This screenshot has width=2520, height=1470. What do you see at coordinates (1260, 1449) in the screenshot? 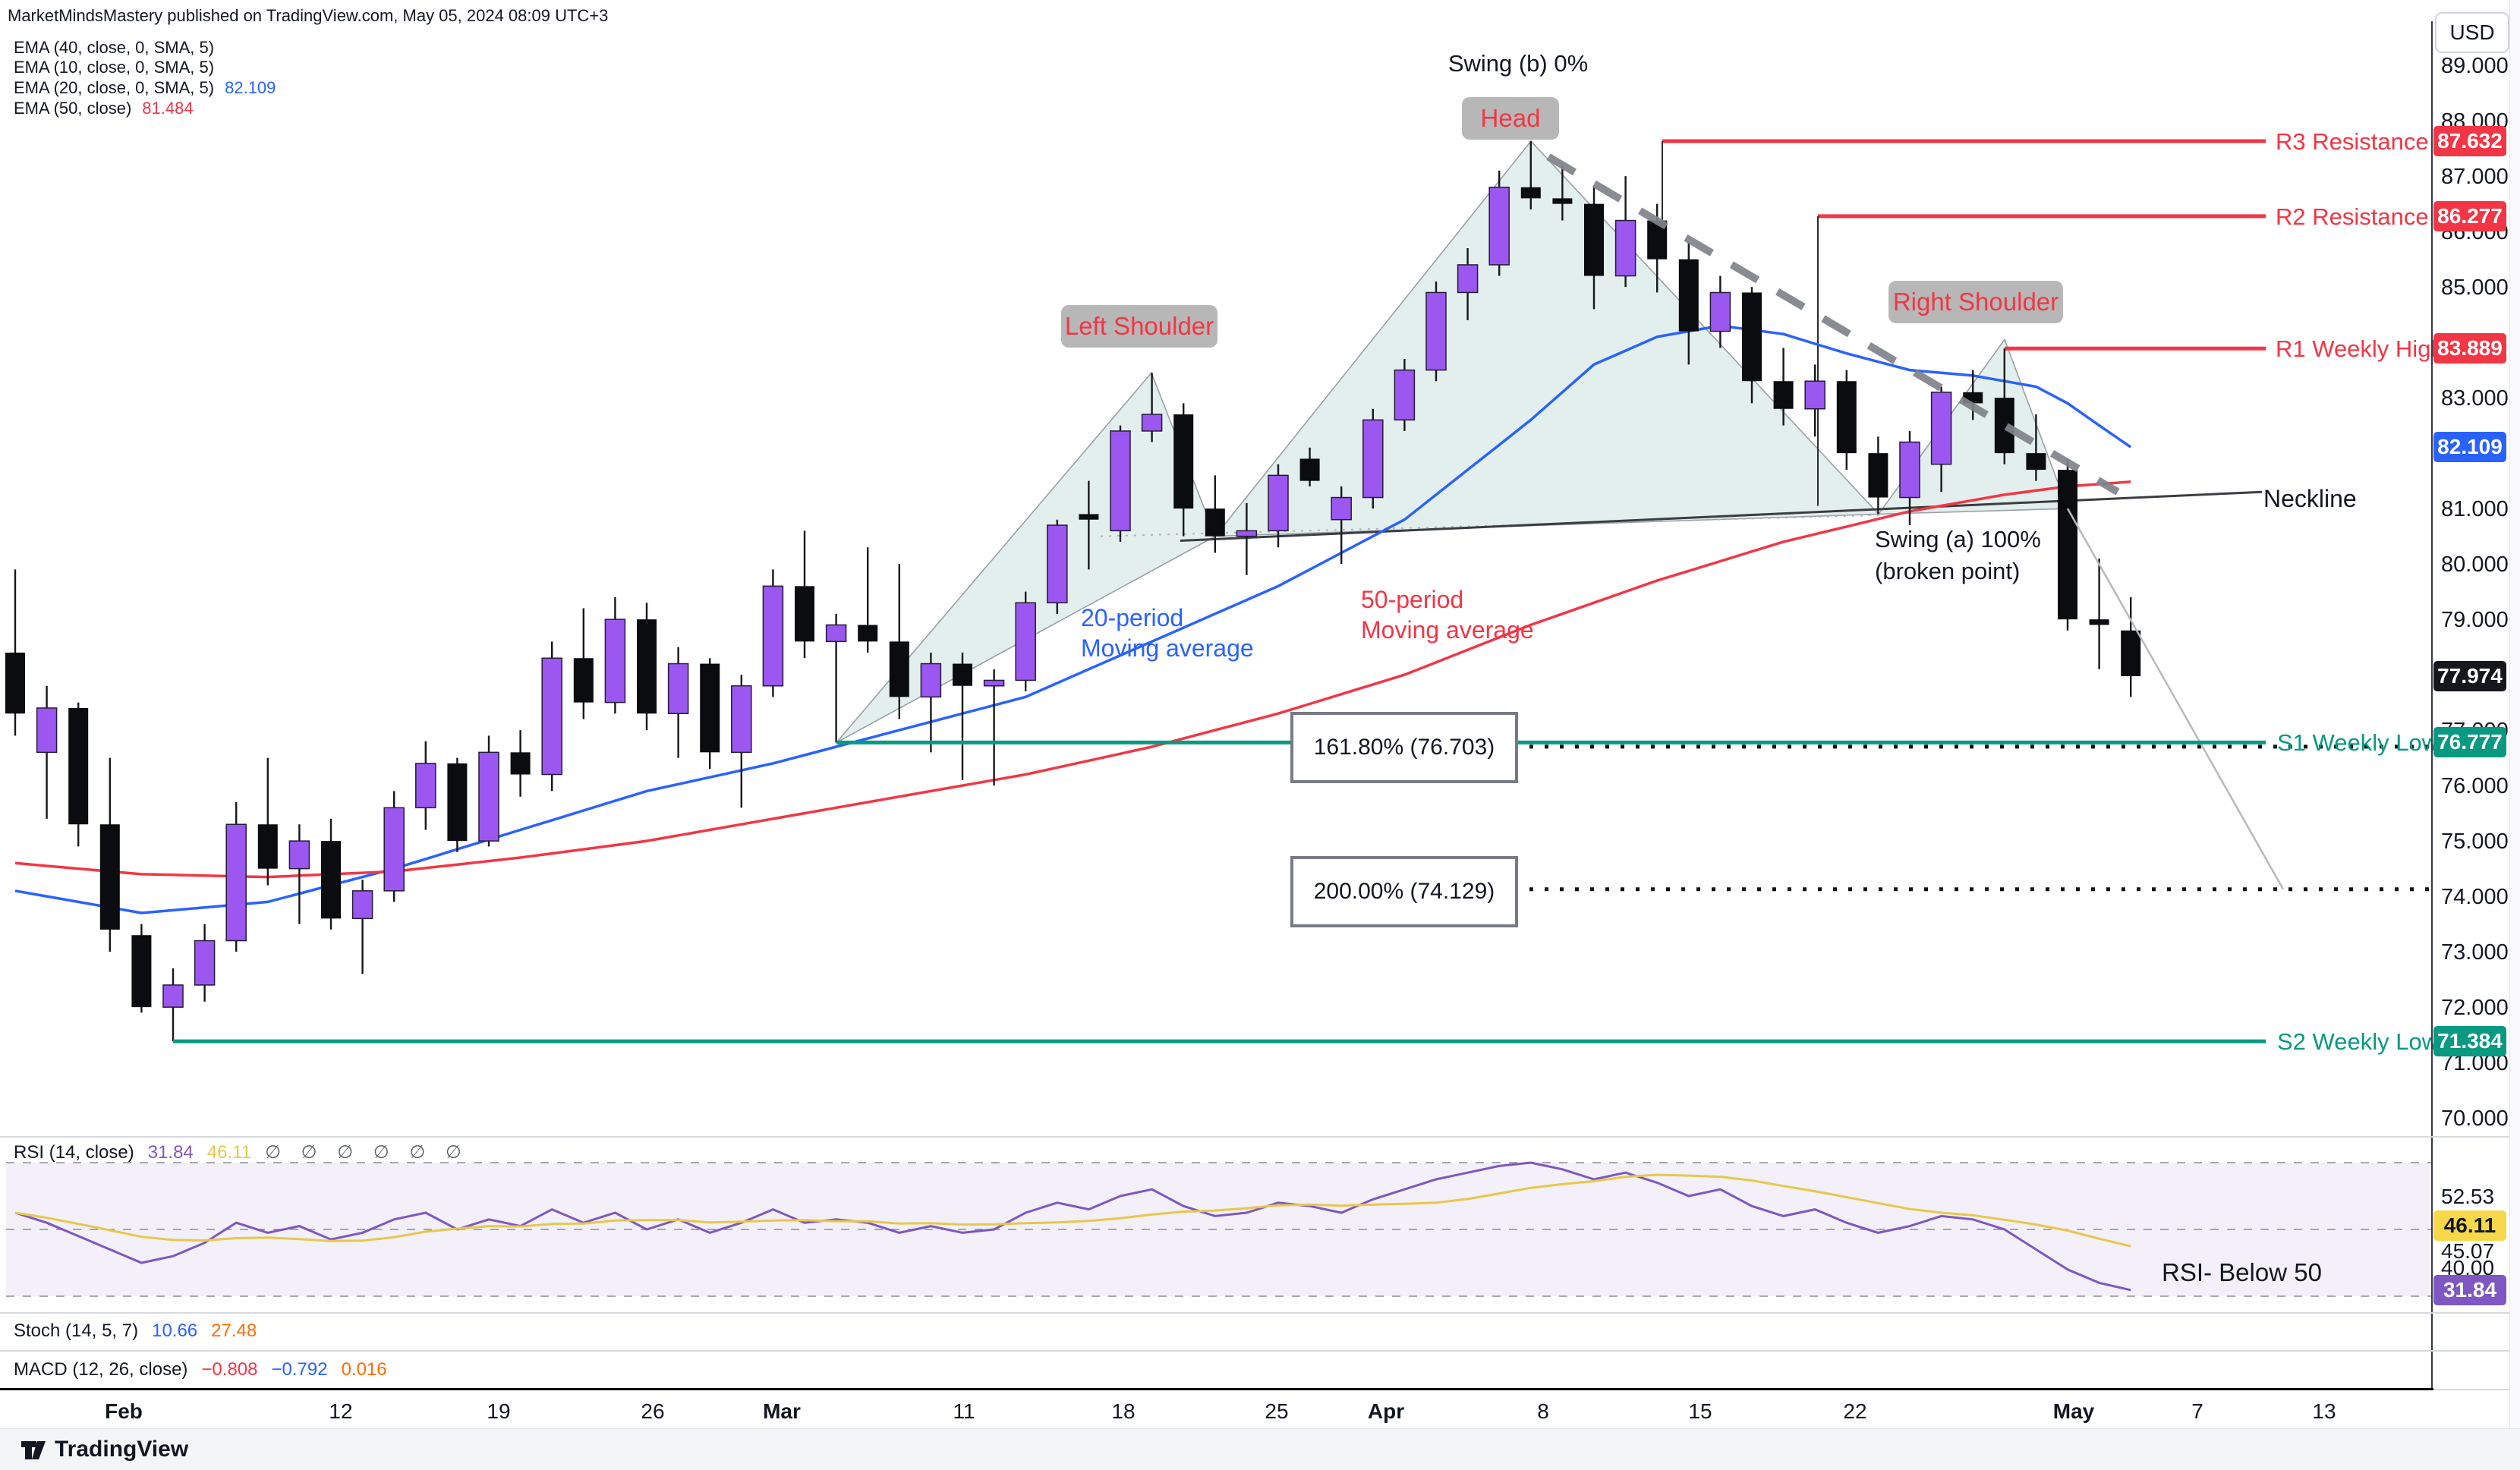
I see `footer-bar` at bounding box center [1260, 1449].